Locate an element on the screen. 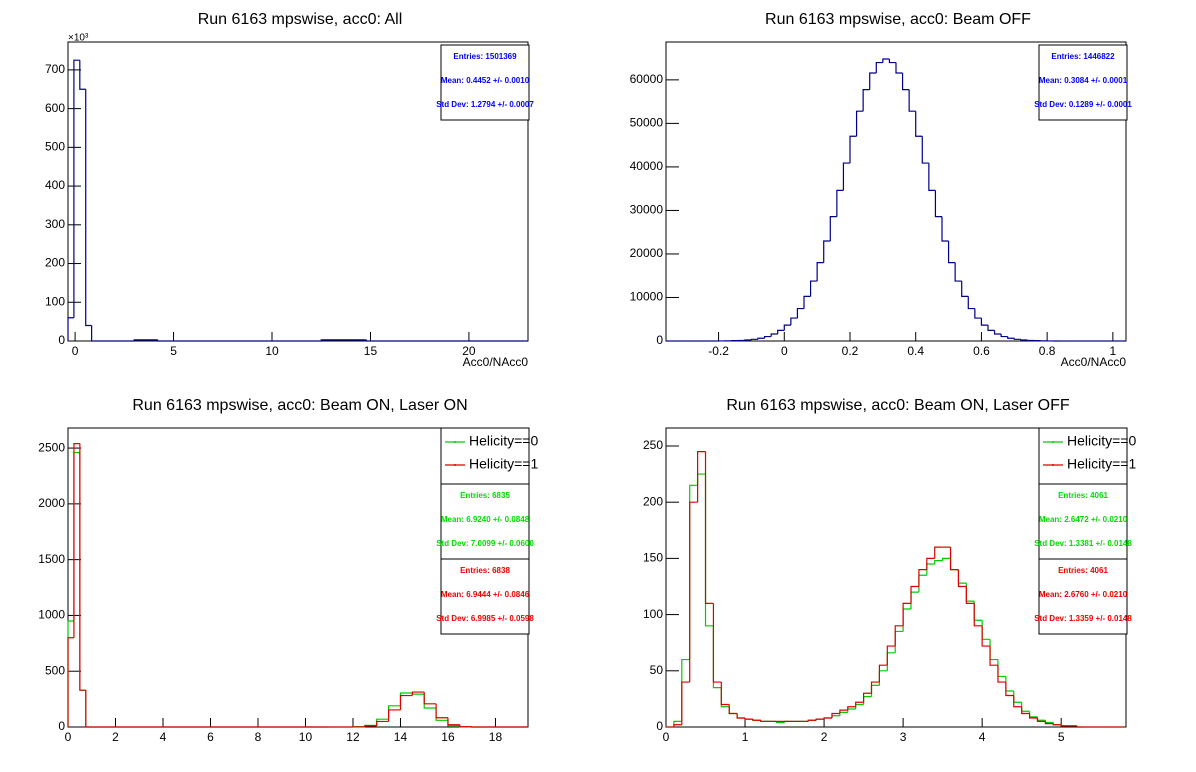  y-tick-label: 50000 is located at coordinates (647, 123).